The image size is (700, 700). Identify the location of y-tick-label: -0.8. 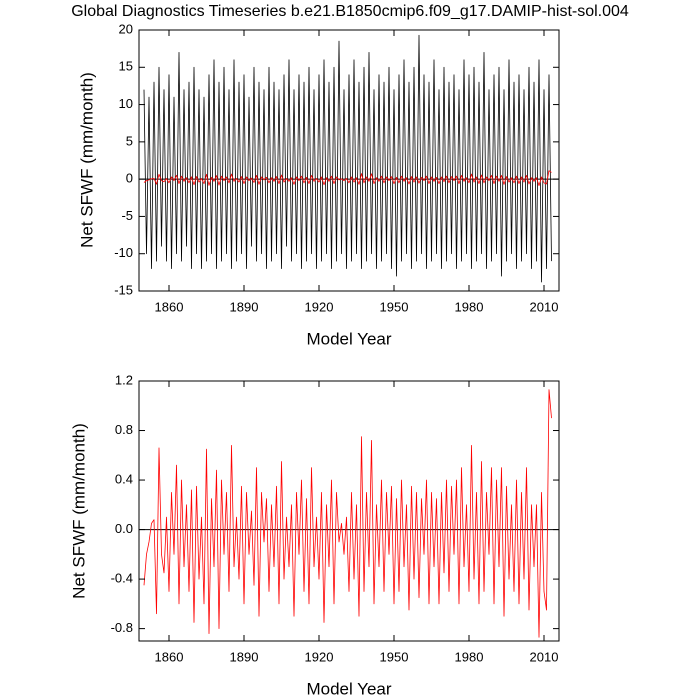
(122, 627).